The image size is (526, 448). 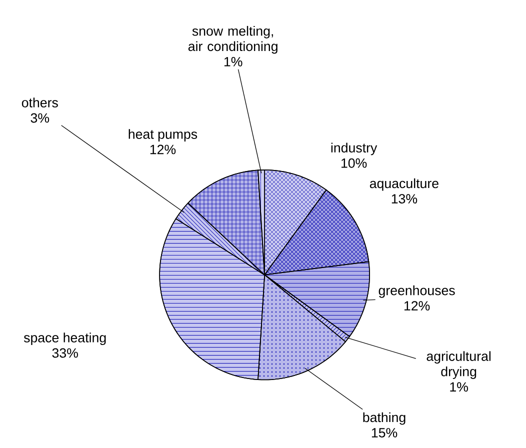 I want to click on slice-label: space heating, so click(x=65, y=339).